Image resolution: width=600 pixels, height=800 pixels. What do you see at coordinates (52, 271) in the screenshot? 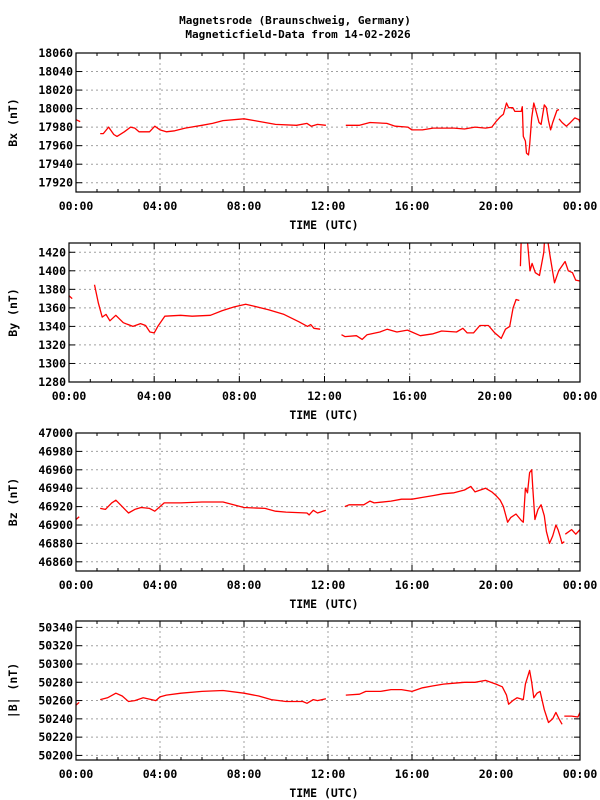
I see `y-tick-label: 1400` at bounding box center [52, 271].